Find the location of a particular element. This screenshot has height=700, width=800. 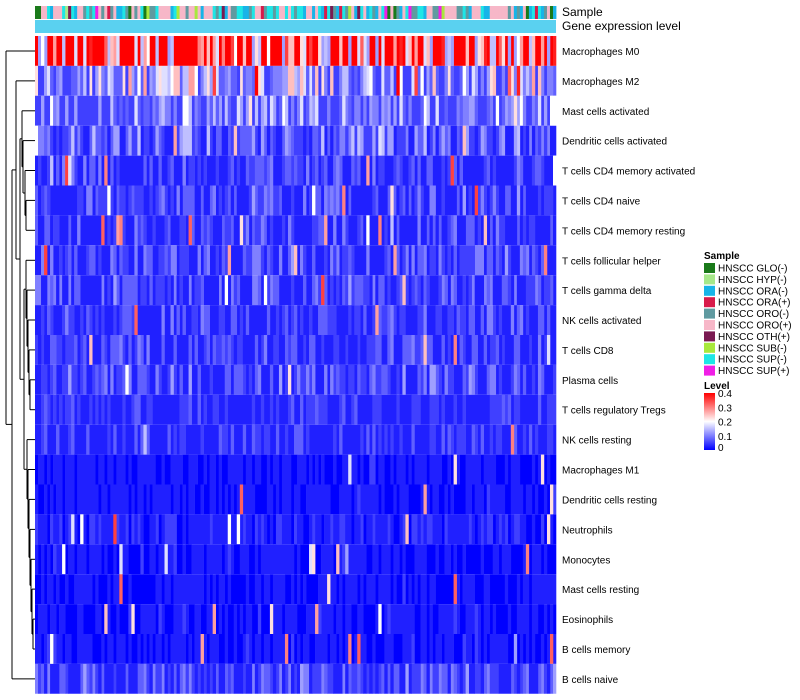

row-label: Mast cells activated is located at coordinates (605, 112).